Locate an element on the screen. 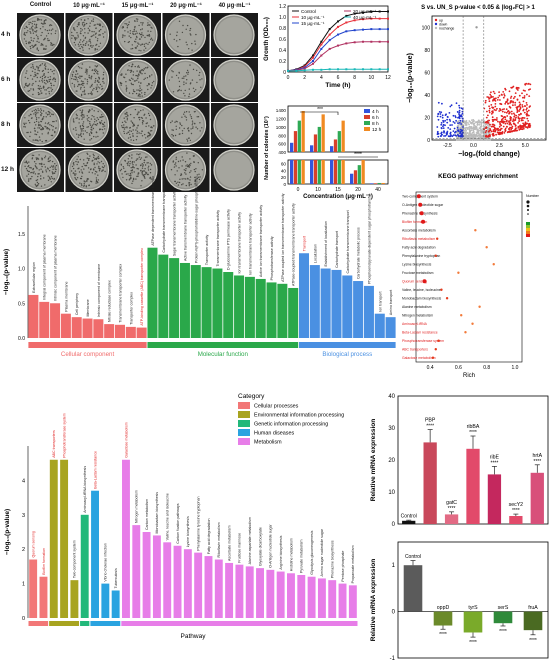 The height and width of the screenshot is (665, 554). pathway-bar-label: Ascorbate metabolism is located at coordinates (229, 543).